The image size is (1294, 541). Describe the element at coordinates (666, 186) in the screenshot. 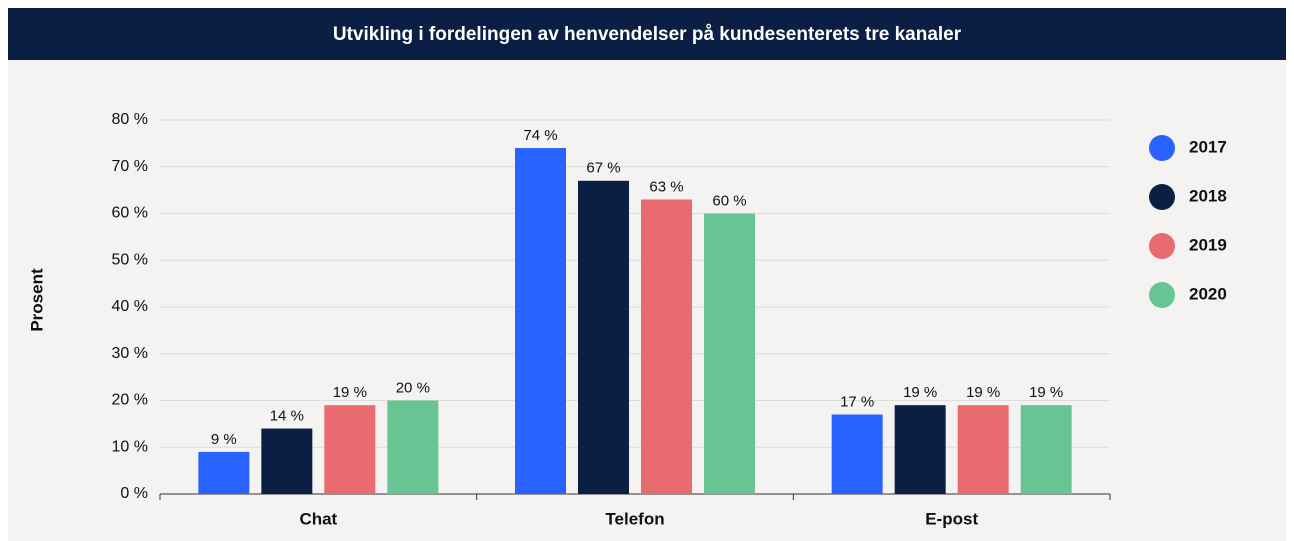

I see `value-label: 63 %` at that location.